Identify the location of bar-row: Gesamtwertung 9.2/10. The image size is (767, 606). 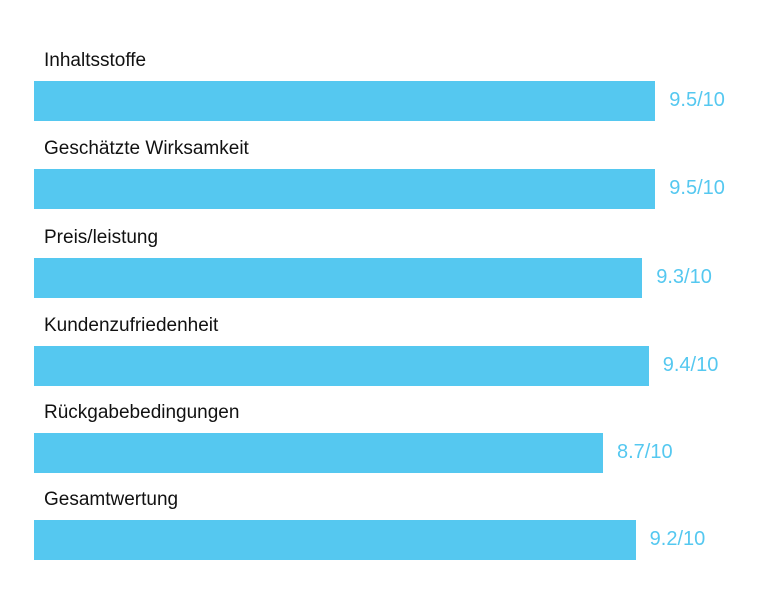
(383, 534).